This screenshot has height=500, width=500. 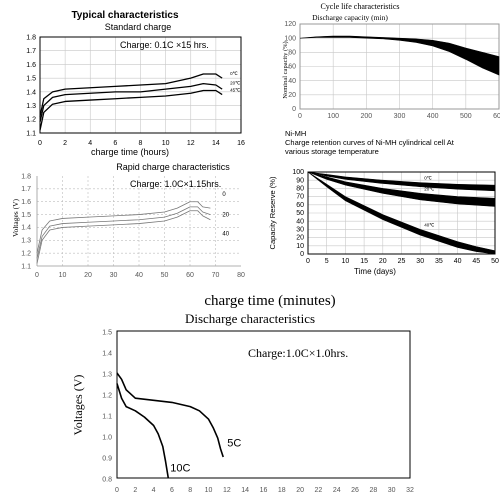 I want to click on retention-ytick-label: 40, so click(x=300, y=221).